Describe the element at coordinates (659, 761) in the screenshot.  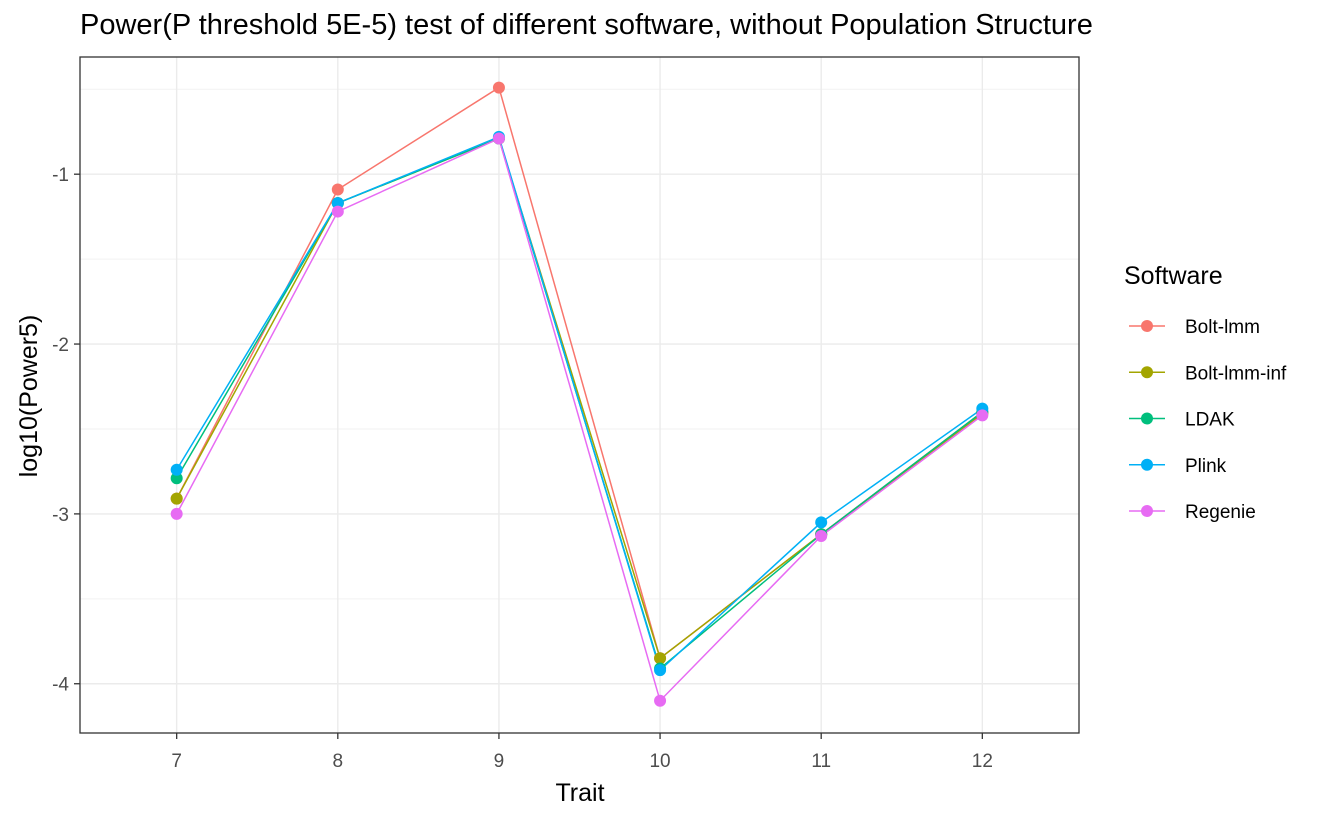
I see `x-tick-label: 10` at that location.